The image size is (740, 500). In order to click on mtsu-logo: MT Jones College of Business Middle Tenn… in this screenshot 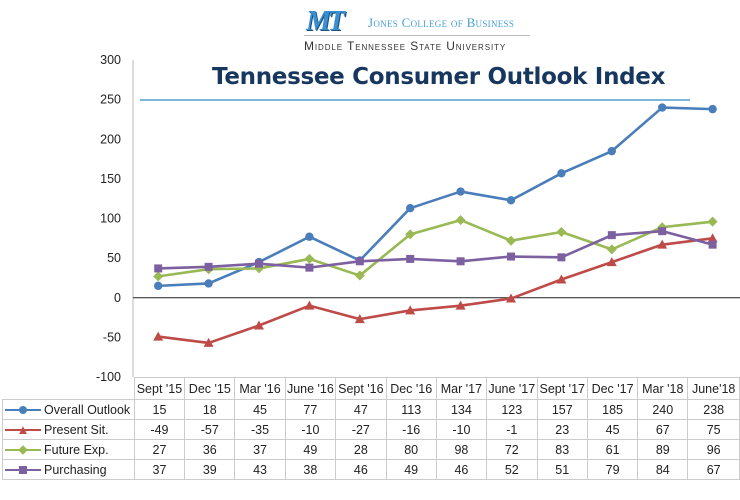, I will do `click(420, 29)`.